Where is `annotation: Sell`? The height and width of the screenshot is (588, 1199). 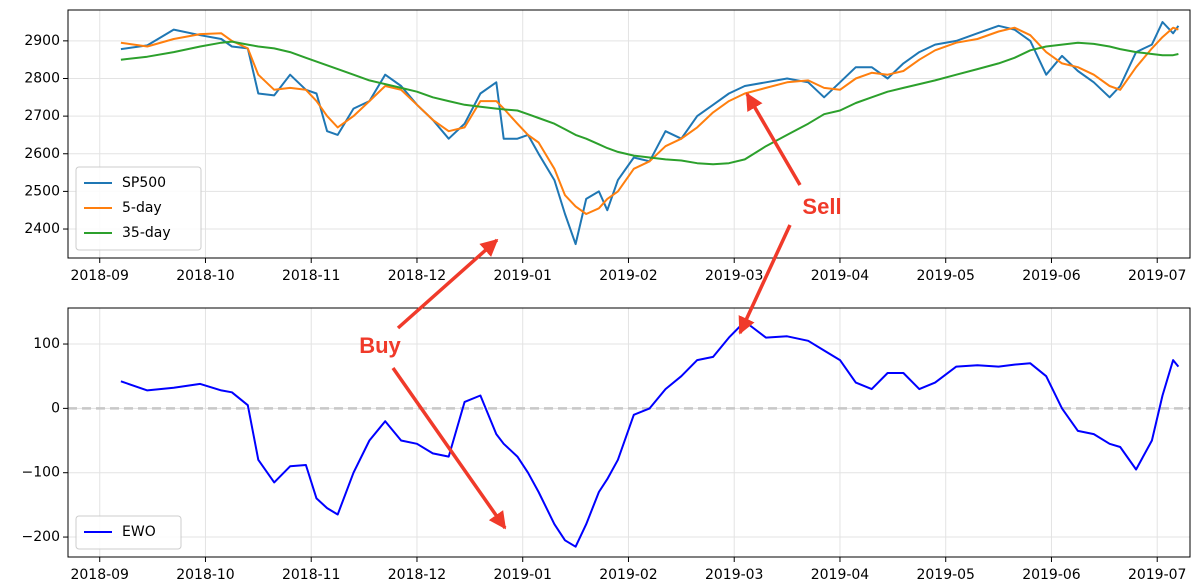
annotation: Sell is located at coordinates (821, 206).